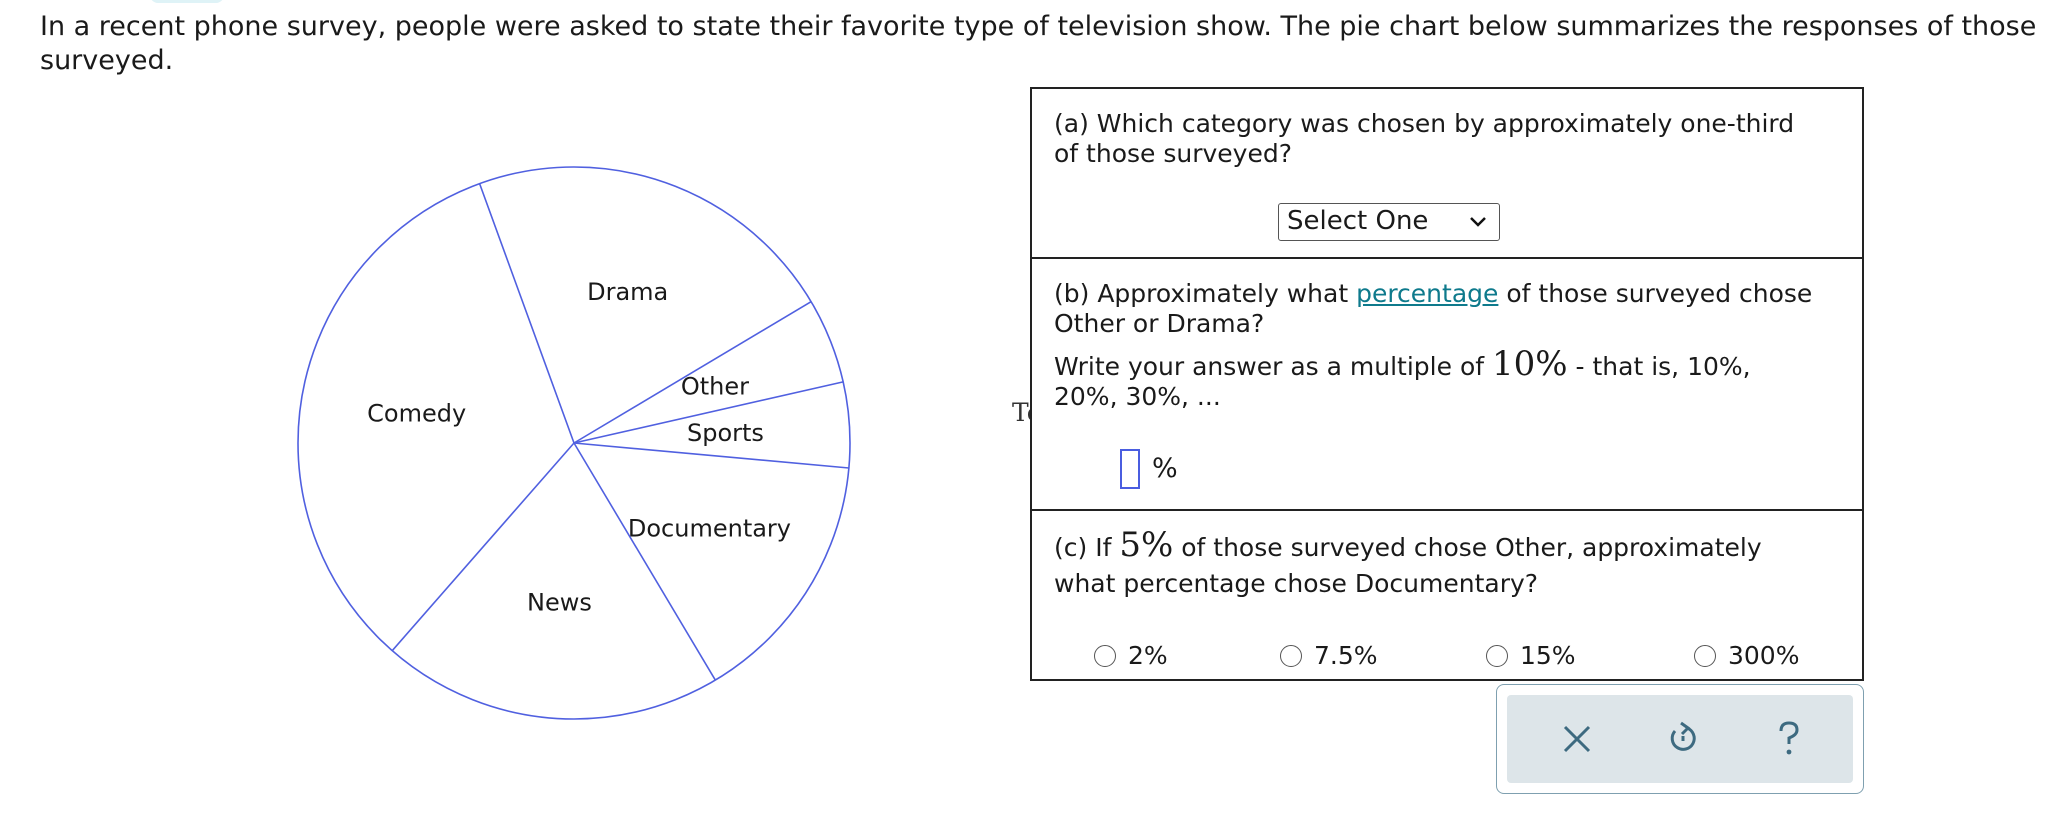 Image resolution: width=2064 pixels, height=826 pixels. I want to click on undo-icon, so click(1683, 739).